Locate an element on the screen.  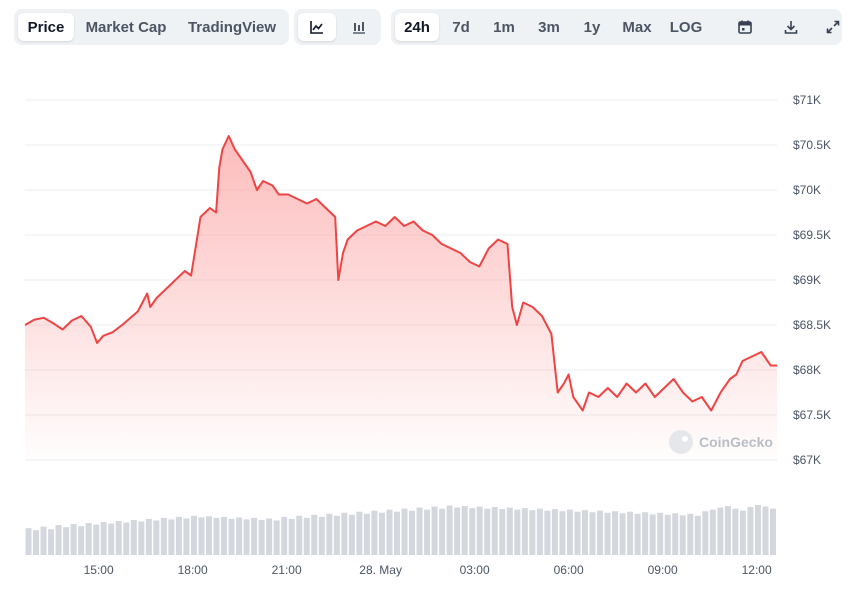
y-tick-label: $68.5K is located at coordinates (812, 325).